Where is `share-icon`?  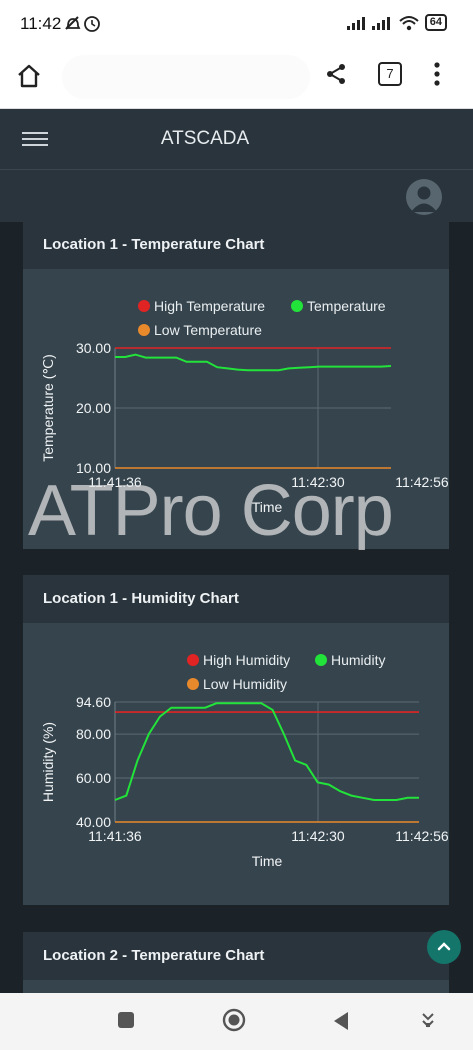
share-icon is located at coordinates (336, 74).